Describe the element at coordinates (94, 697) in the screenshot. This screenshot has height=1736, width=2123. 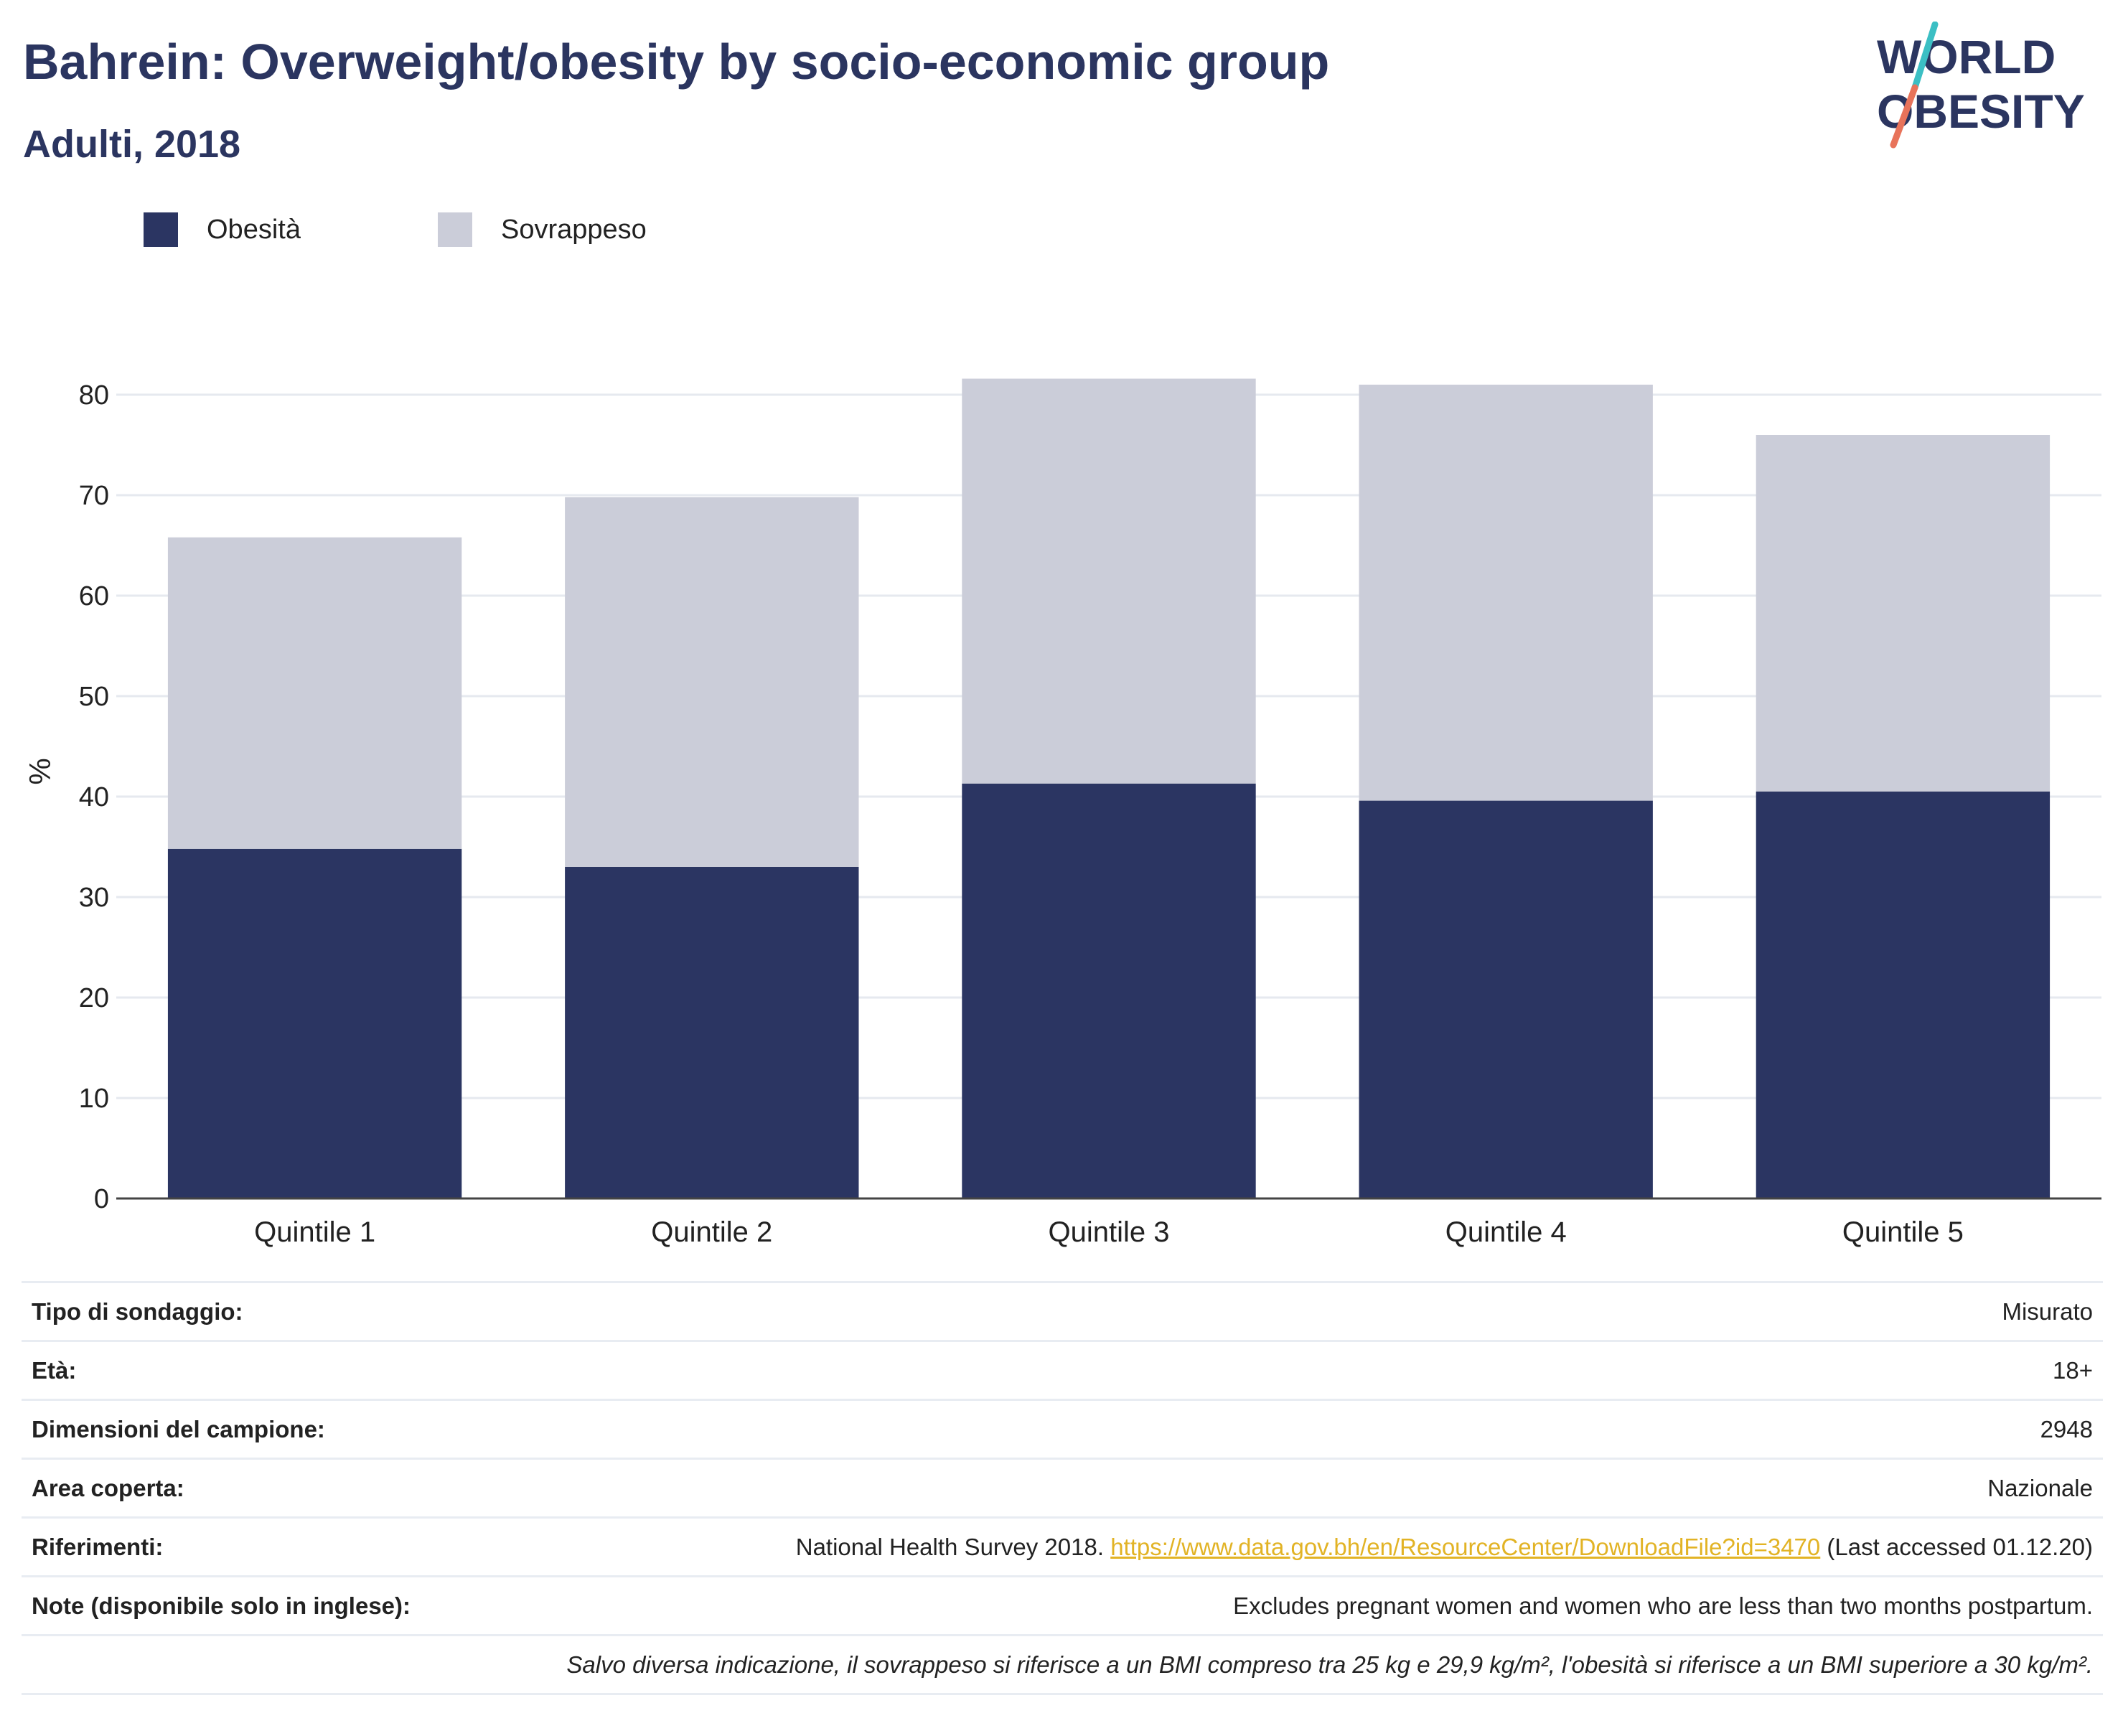
I see `y-tick-label: 50` at that location.